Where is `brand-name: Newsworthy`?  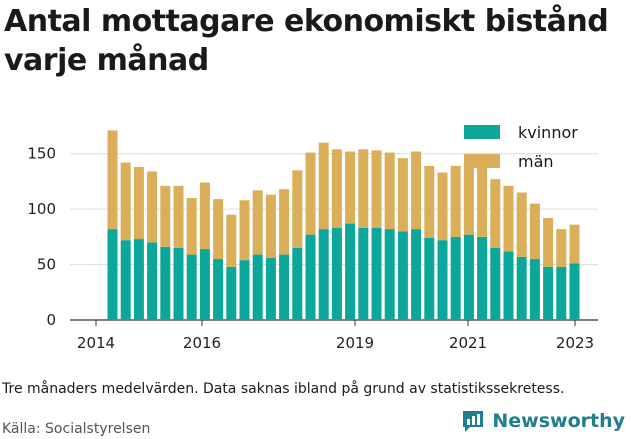
brand-name: Newsworthy is located at coordinates (558, 421).